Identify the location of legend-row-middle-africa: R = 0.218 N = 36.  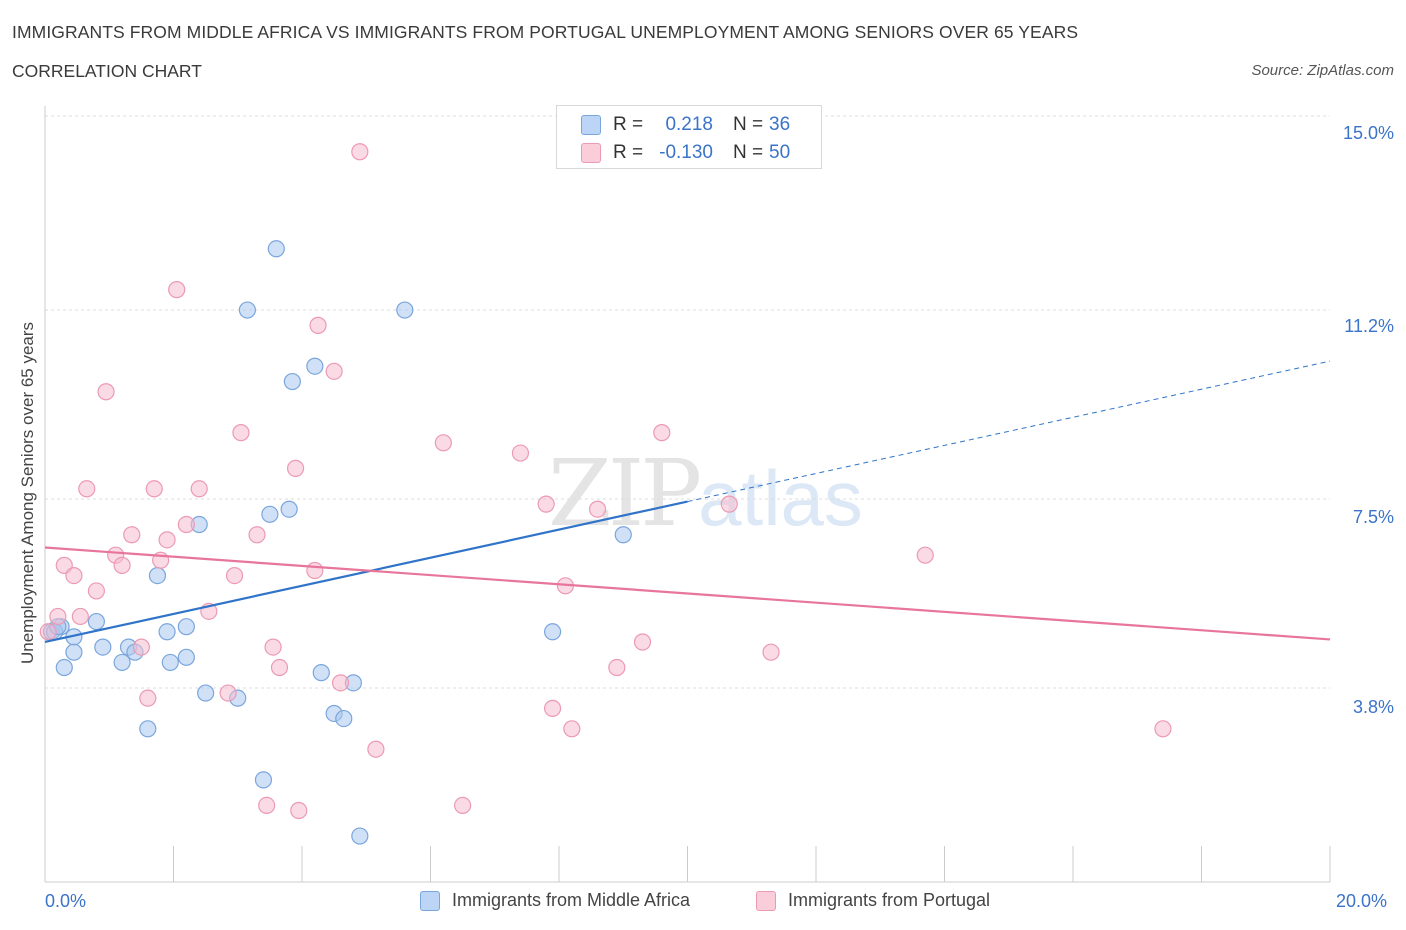
(685, 125).